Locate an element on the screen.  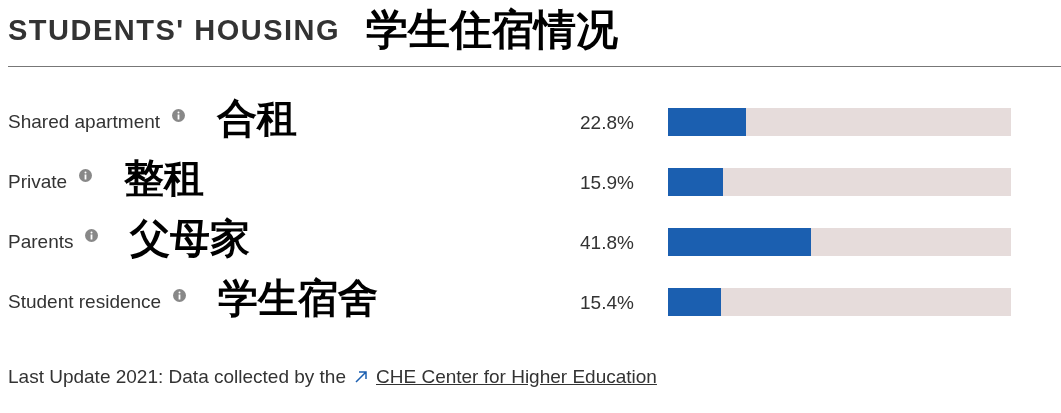
y-tick-label: Shared apartment is located at coordinates (84, 122).